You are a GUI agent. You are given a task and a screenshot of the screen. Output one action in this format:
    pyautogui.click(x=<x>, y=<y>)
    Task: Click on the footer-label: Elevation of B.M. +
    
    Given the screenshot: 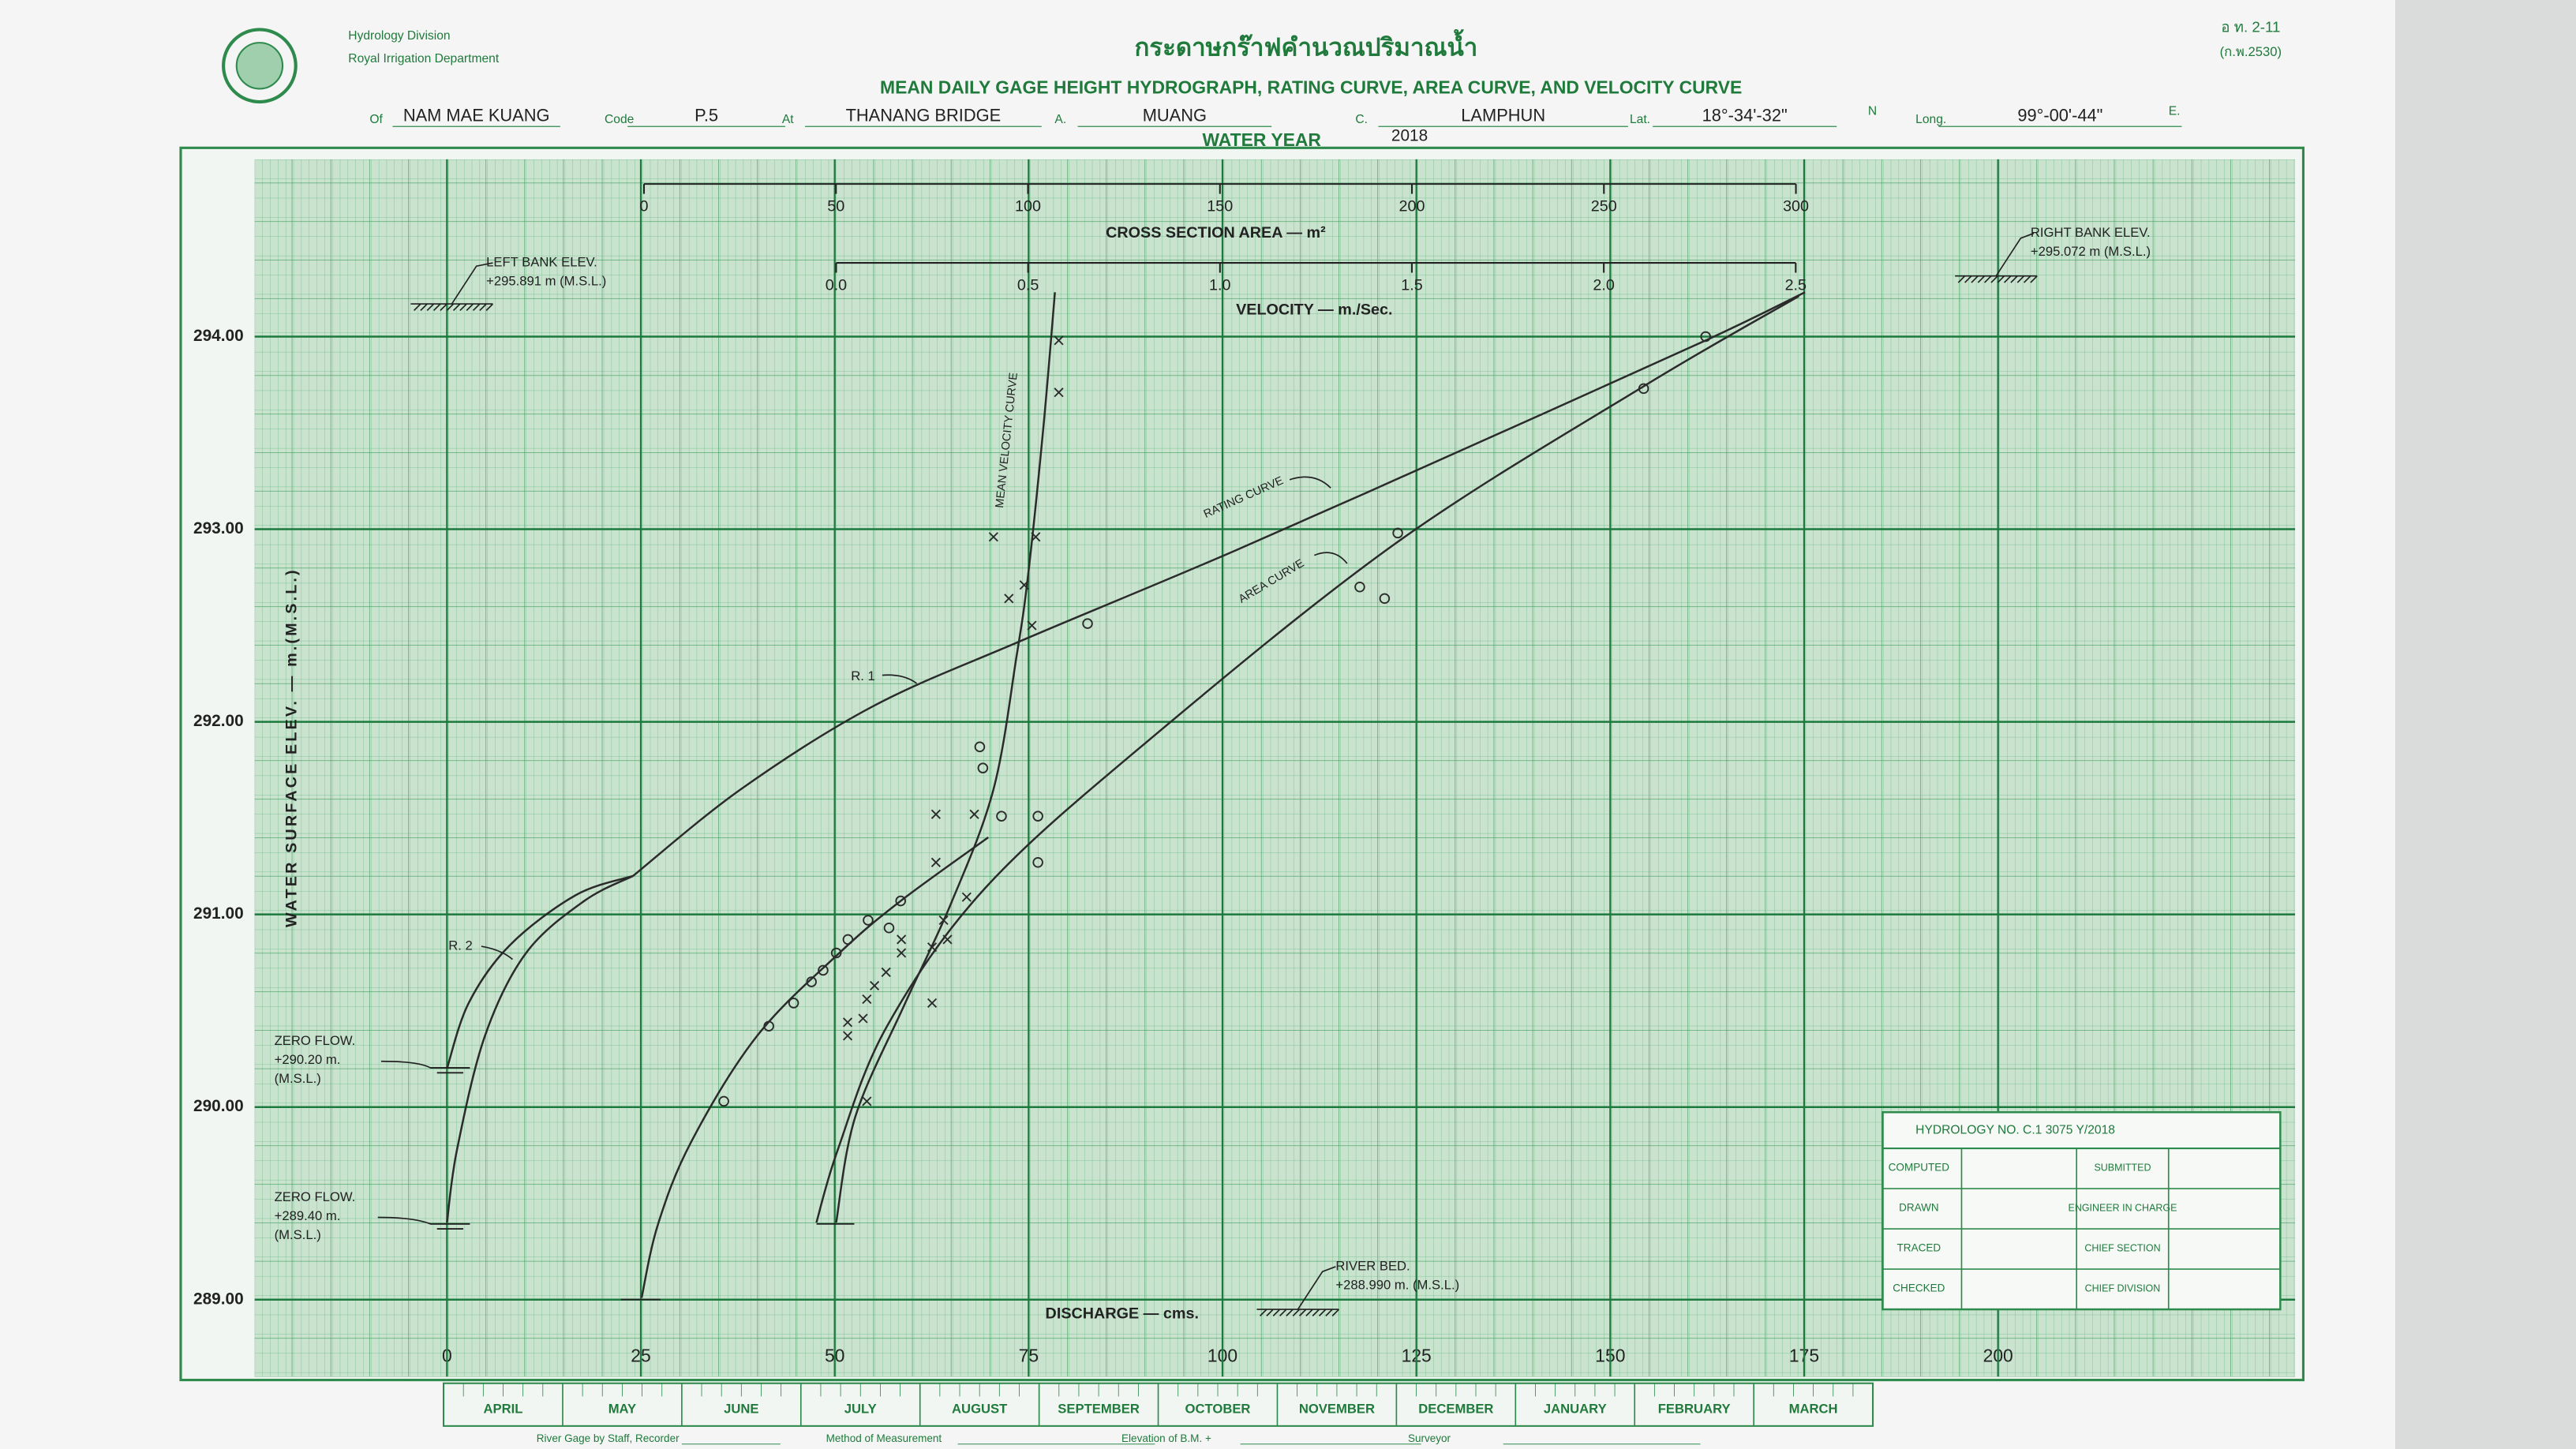 What is the action you would take?
    pyautogui.click(x=1166, y=1438)
    